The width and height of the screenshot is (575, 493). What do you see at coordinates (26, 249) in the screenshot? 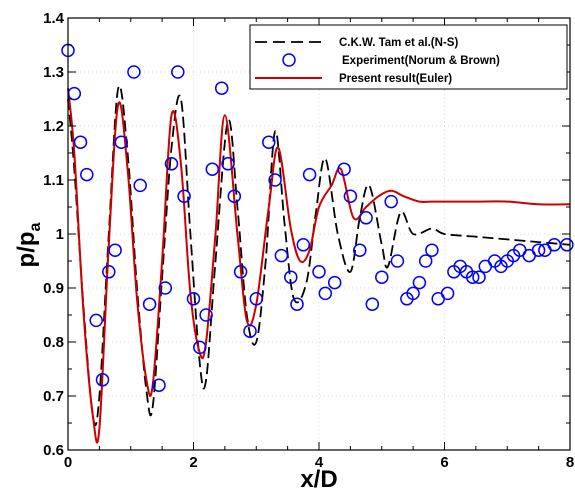
I see `y-axis-title-main: p/p` at bounding box center [26, 249].